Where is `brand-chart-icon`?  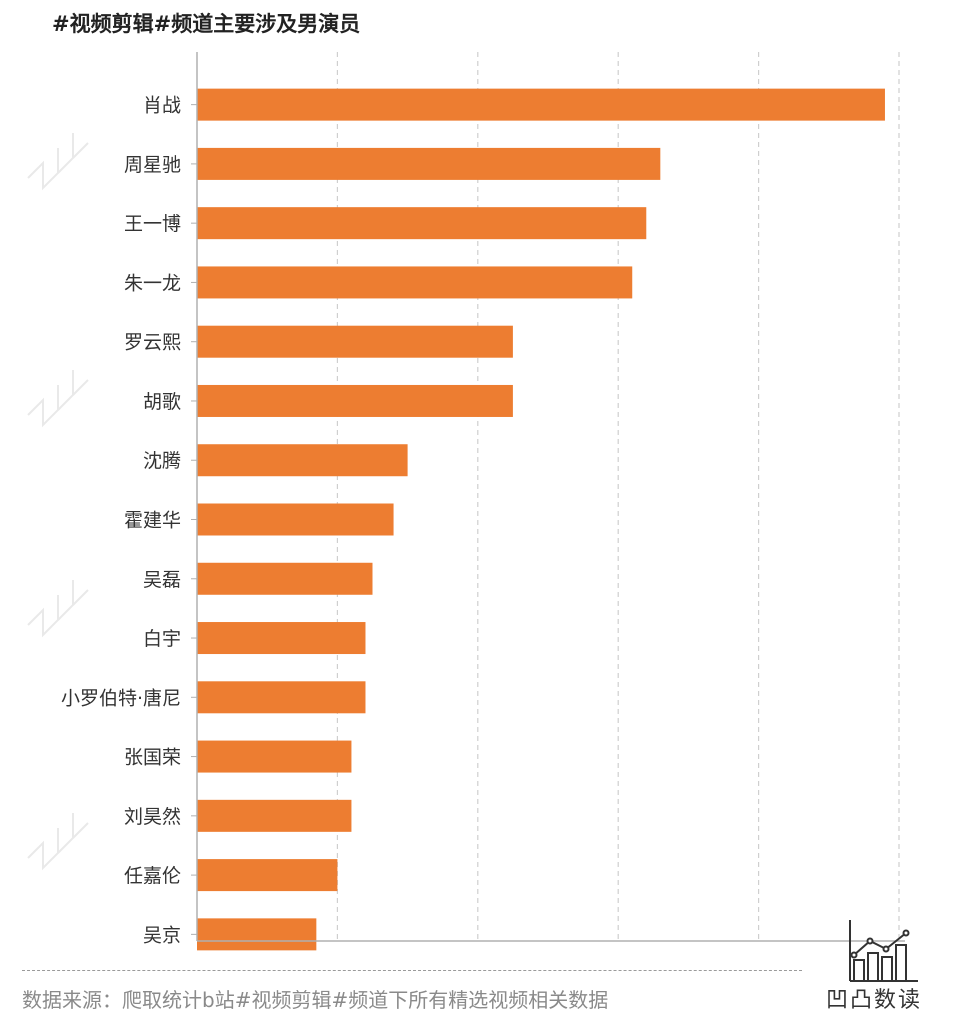
brand-chart-icon is located at coordinates (883, 951).